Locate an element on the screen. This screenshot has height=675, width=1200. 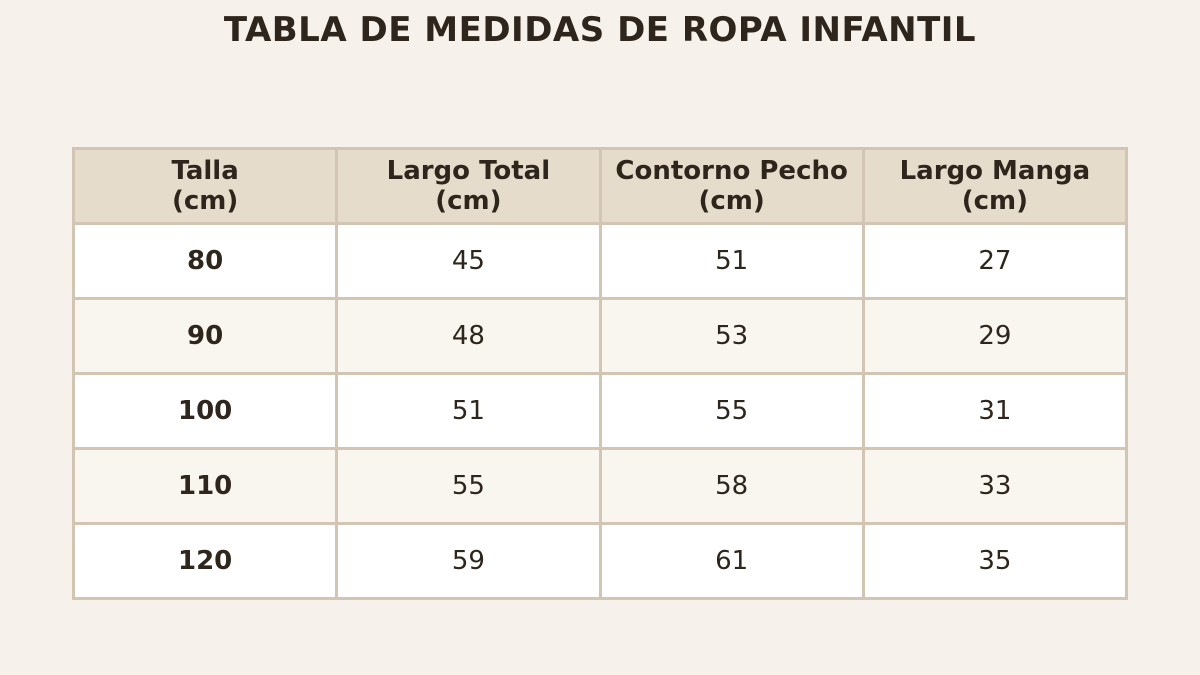
size-cell: 80 is located at coordinates (205, 261).